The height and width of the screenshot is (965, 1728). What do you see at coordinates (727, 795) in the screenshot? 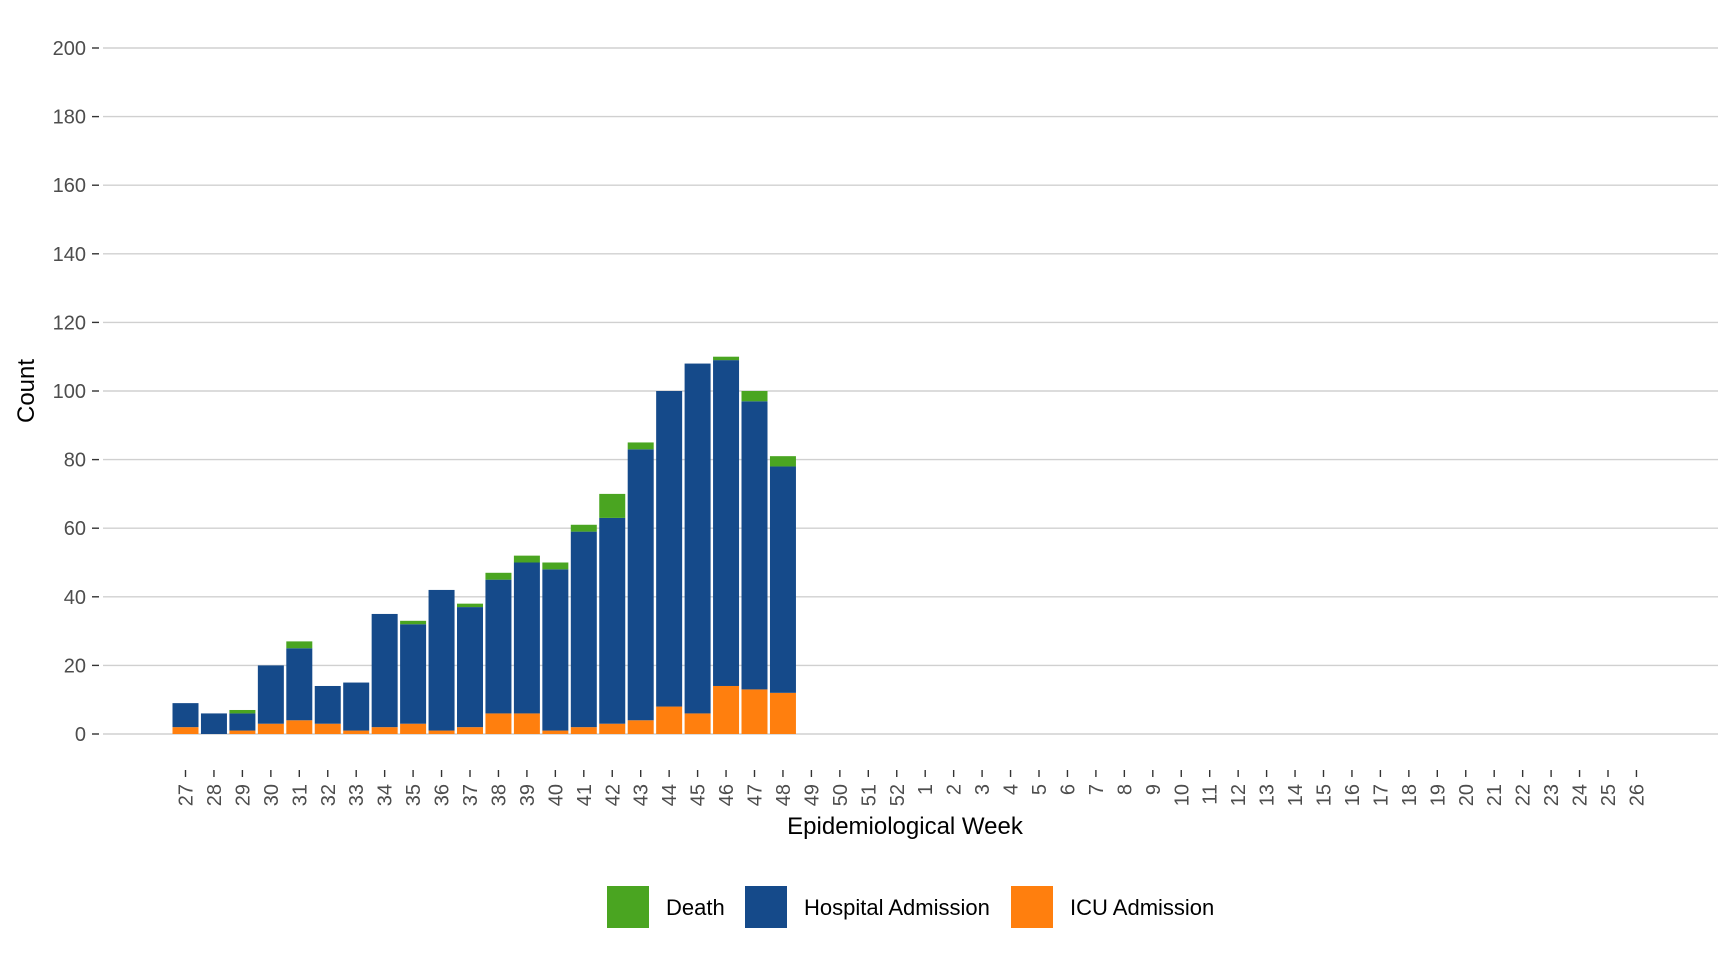
I see `x-tick-label: 46` at bounding box center [727, 795].